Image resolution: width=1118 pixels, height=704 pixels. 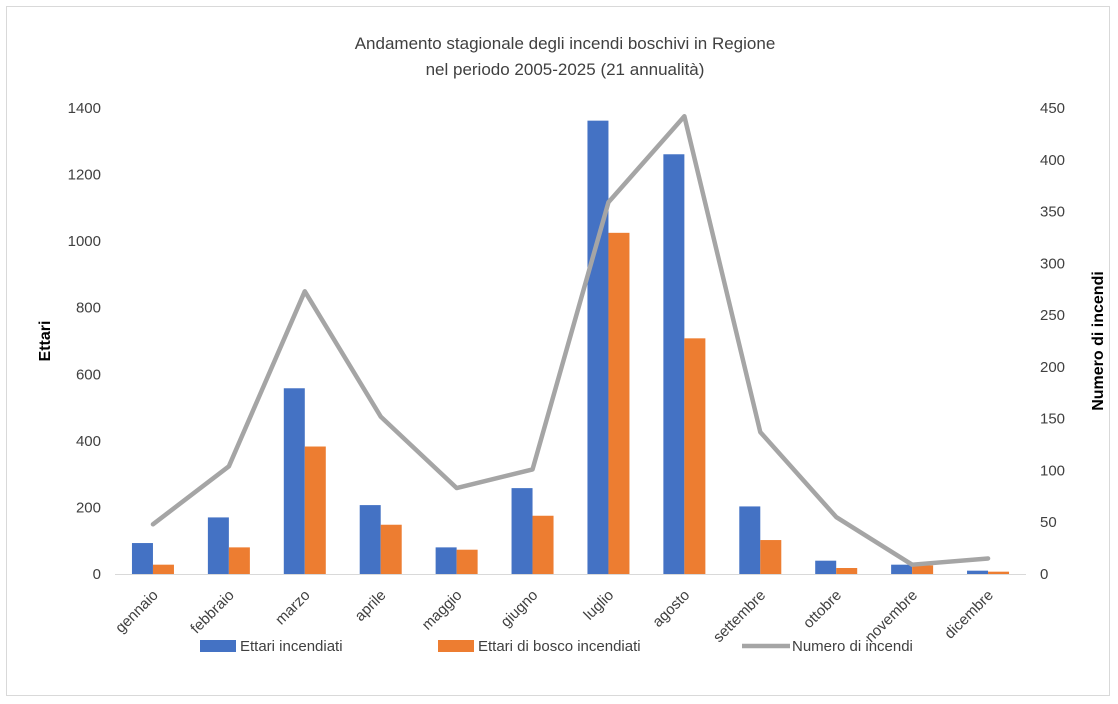 What do you see at coordinates (142, 558) in the screenshot?
I see `bar-ettari-incendiati-gennaio` at bounding box center [142, 558].